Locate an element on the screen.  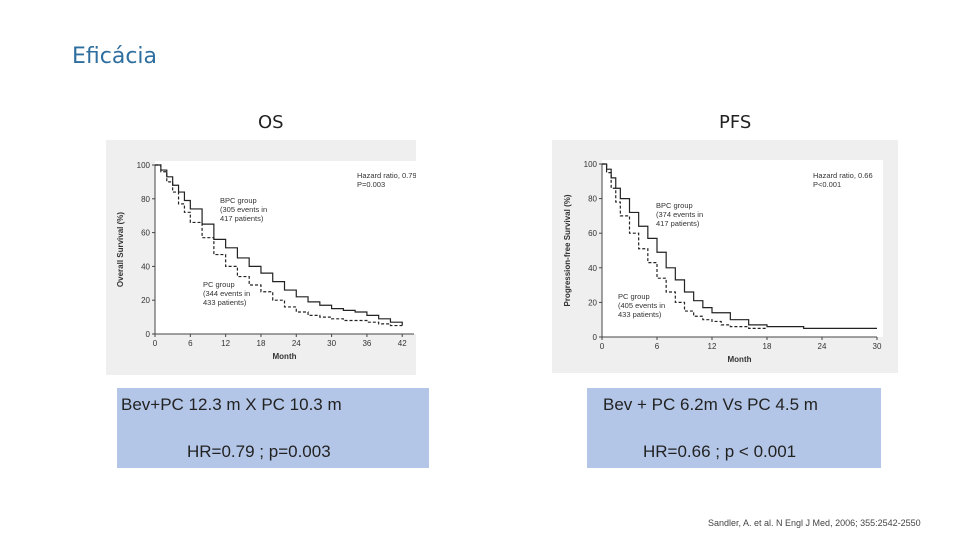
pfs-x-axis-label: Month is located at coordinates (740, 359).